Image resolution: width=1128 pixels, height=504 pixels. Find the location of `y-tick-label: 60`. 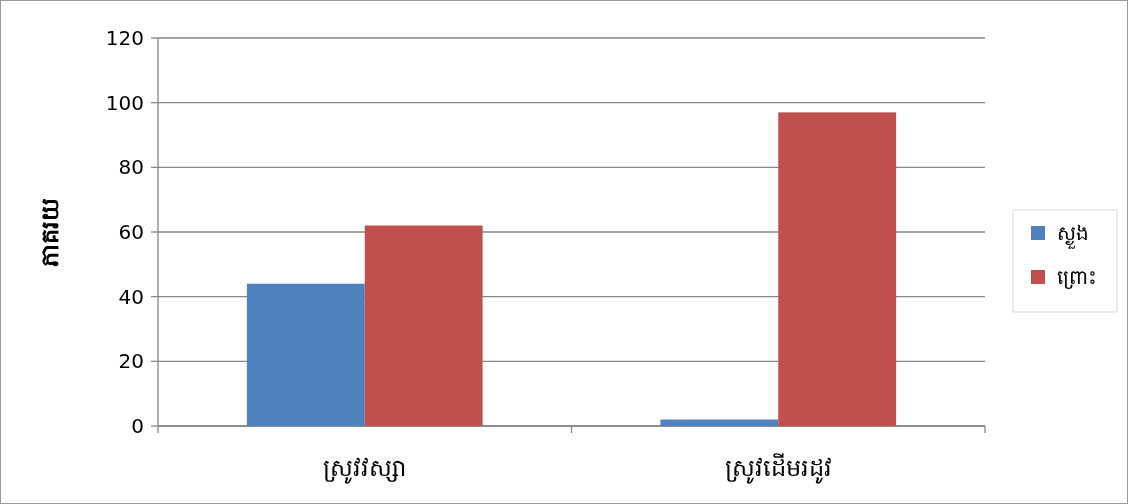

y-tick-label: 60 is located at coordinates (131, 232).